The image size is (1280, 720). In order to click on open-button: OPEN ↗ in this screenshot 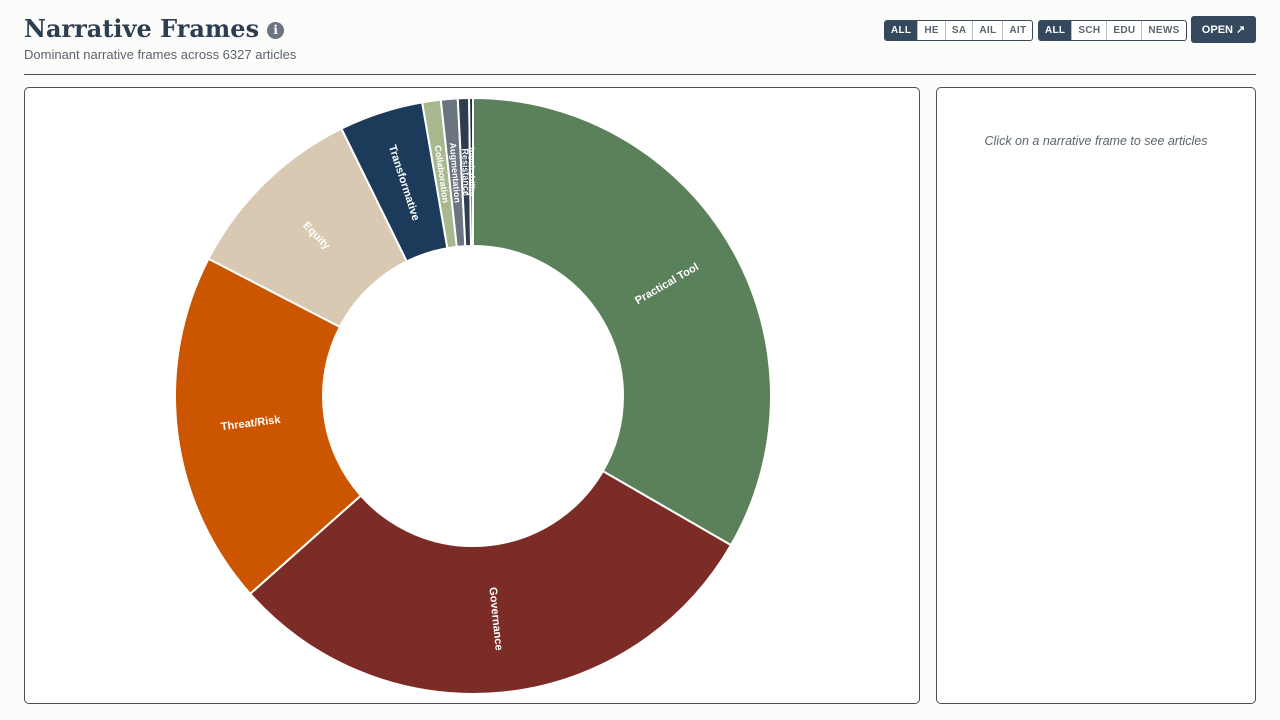, I will do `click(1223, 29)`.